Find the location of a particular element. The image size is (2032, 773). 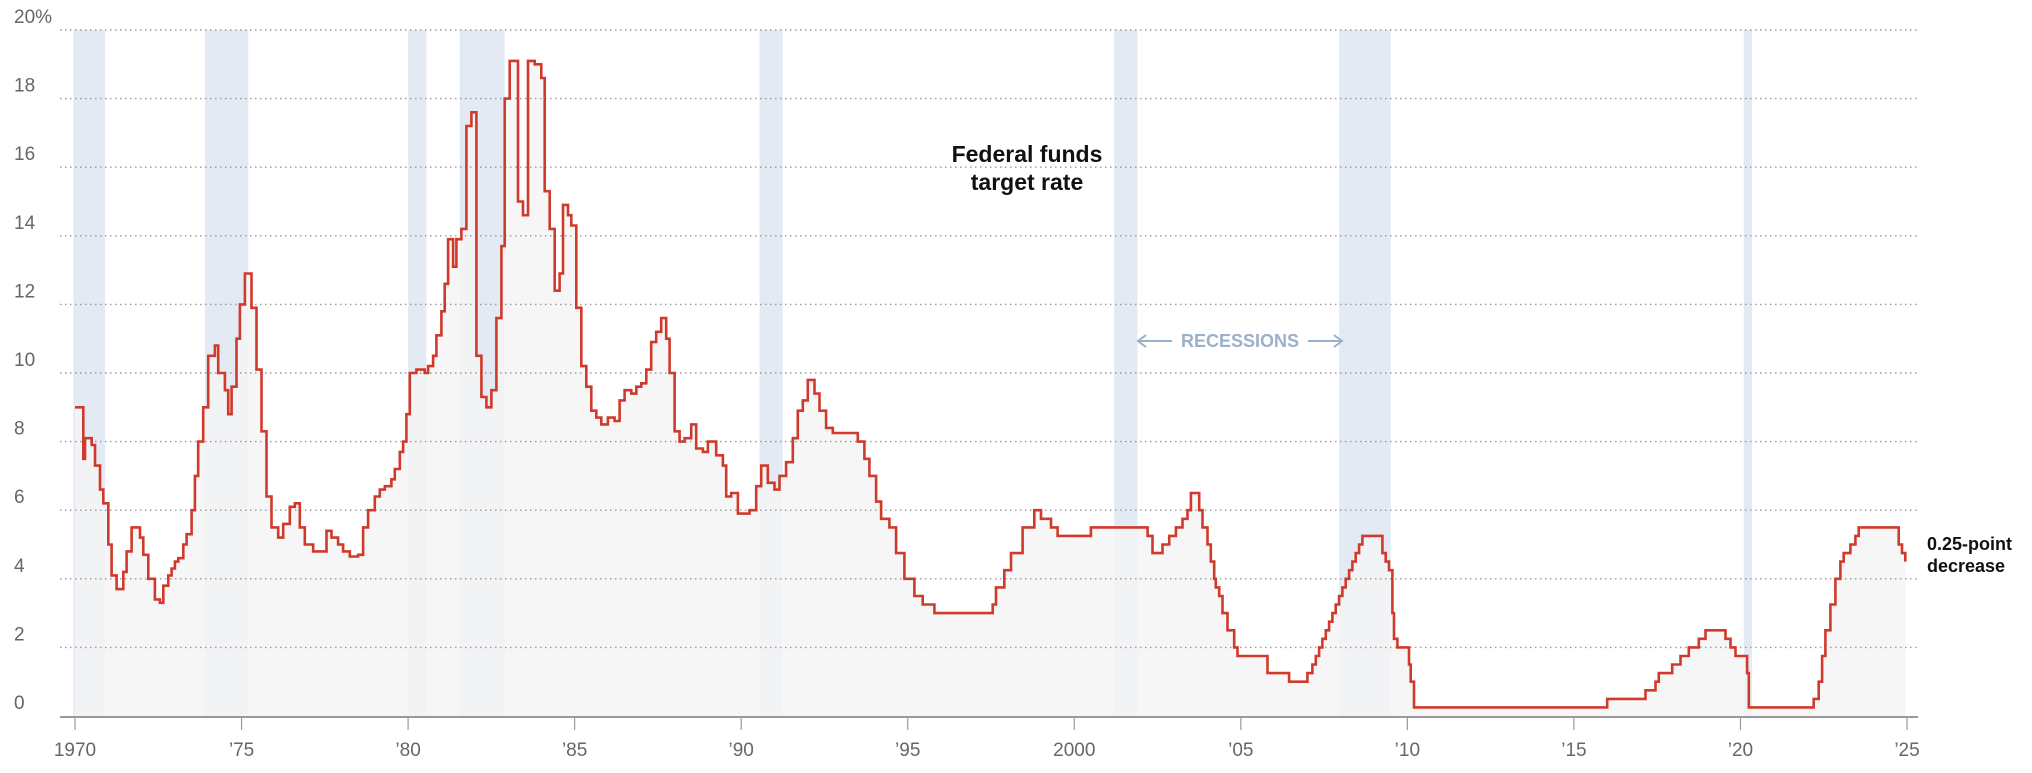

y-axis-labels: 0 2 4 6 8 10 12 14 16 18 20% is located at coordinates (33, 360).